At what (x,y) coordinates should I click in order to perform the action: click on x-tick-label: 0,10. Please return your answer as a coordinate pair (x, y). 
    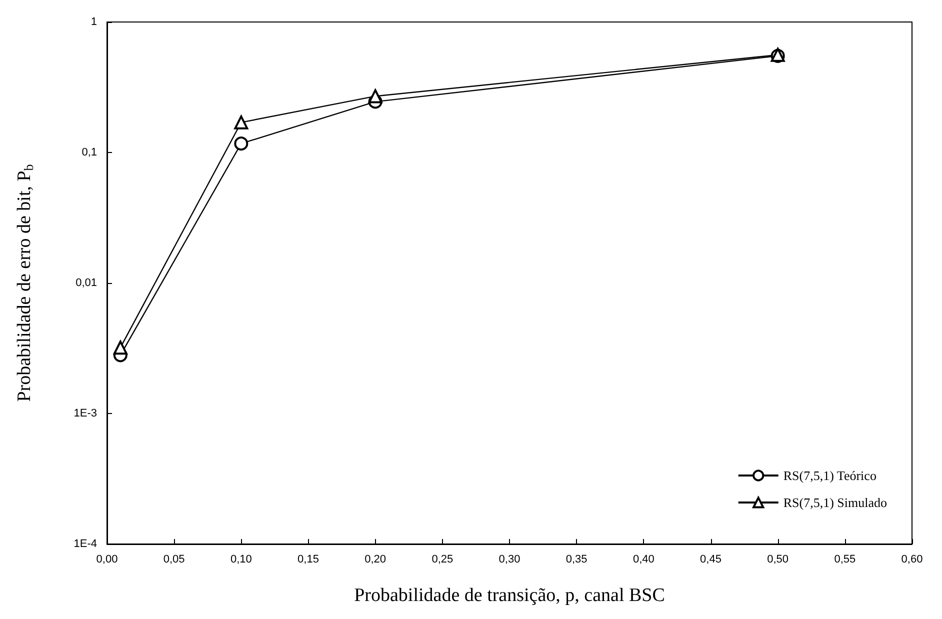
    Looking at the image, I should click on (241, 560).